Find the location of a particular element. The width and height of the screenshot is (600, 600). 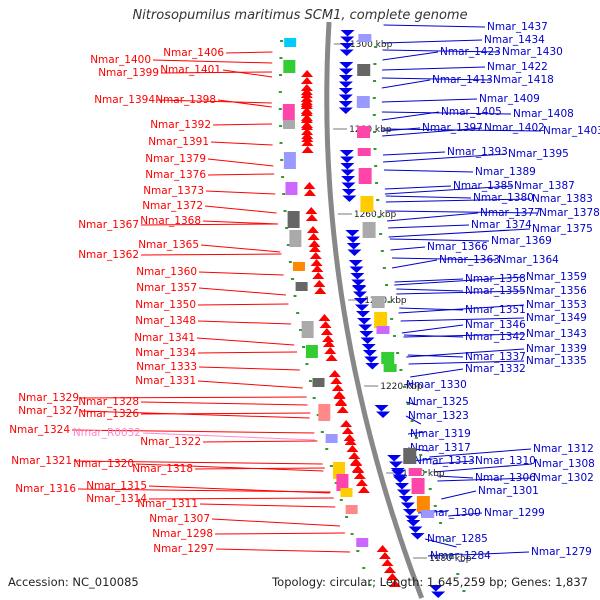

gene-label-right: Nmar_1342 is located at coordinates (495, 337).